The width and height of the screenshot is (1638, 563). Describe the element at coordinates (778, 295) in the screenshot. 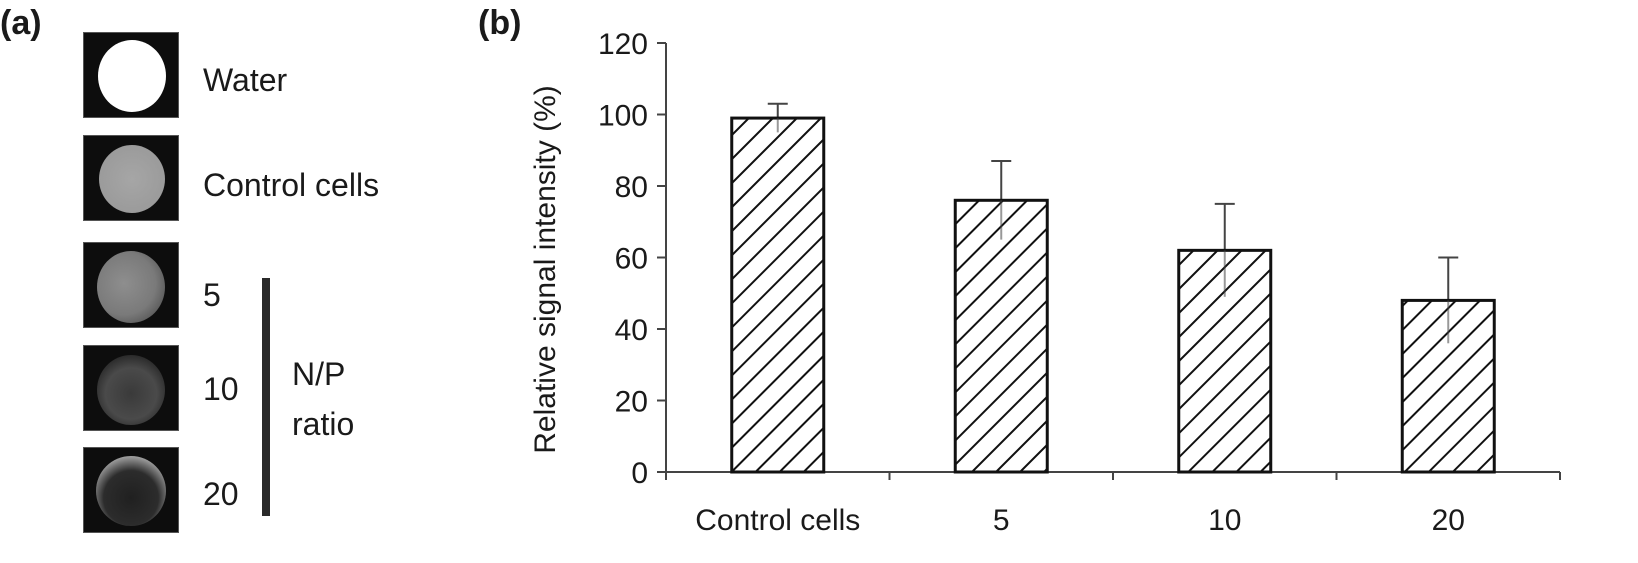

I see `bar-control-cells` at that location.